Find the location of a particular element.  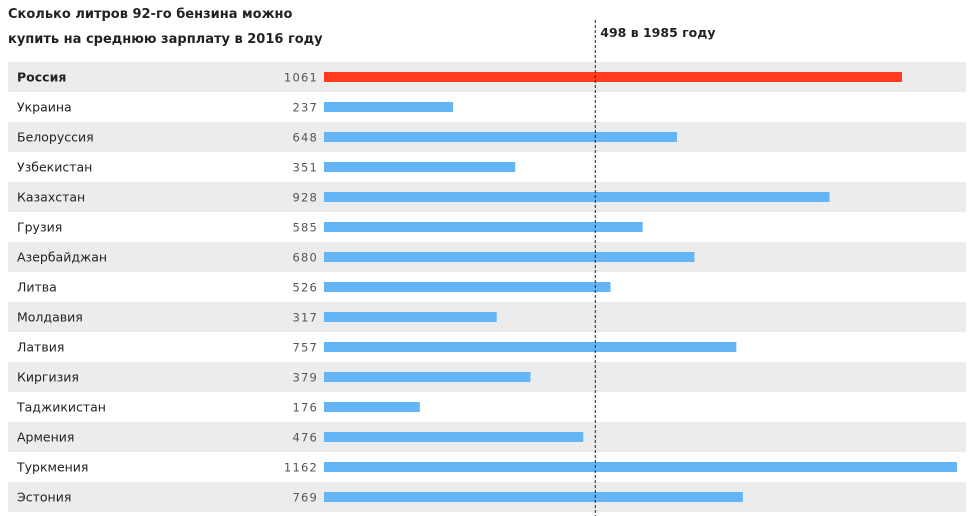

data-label: 237 is located at coordinates (305, 108).